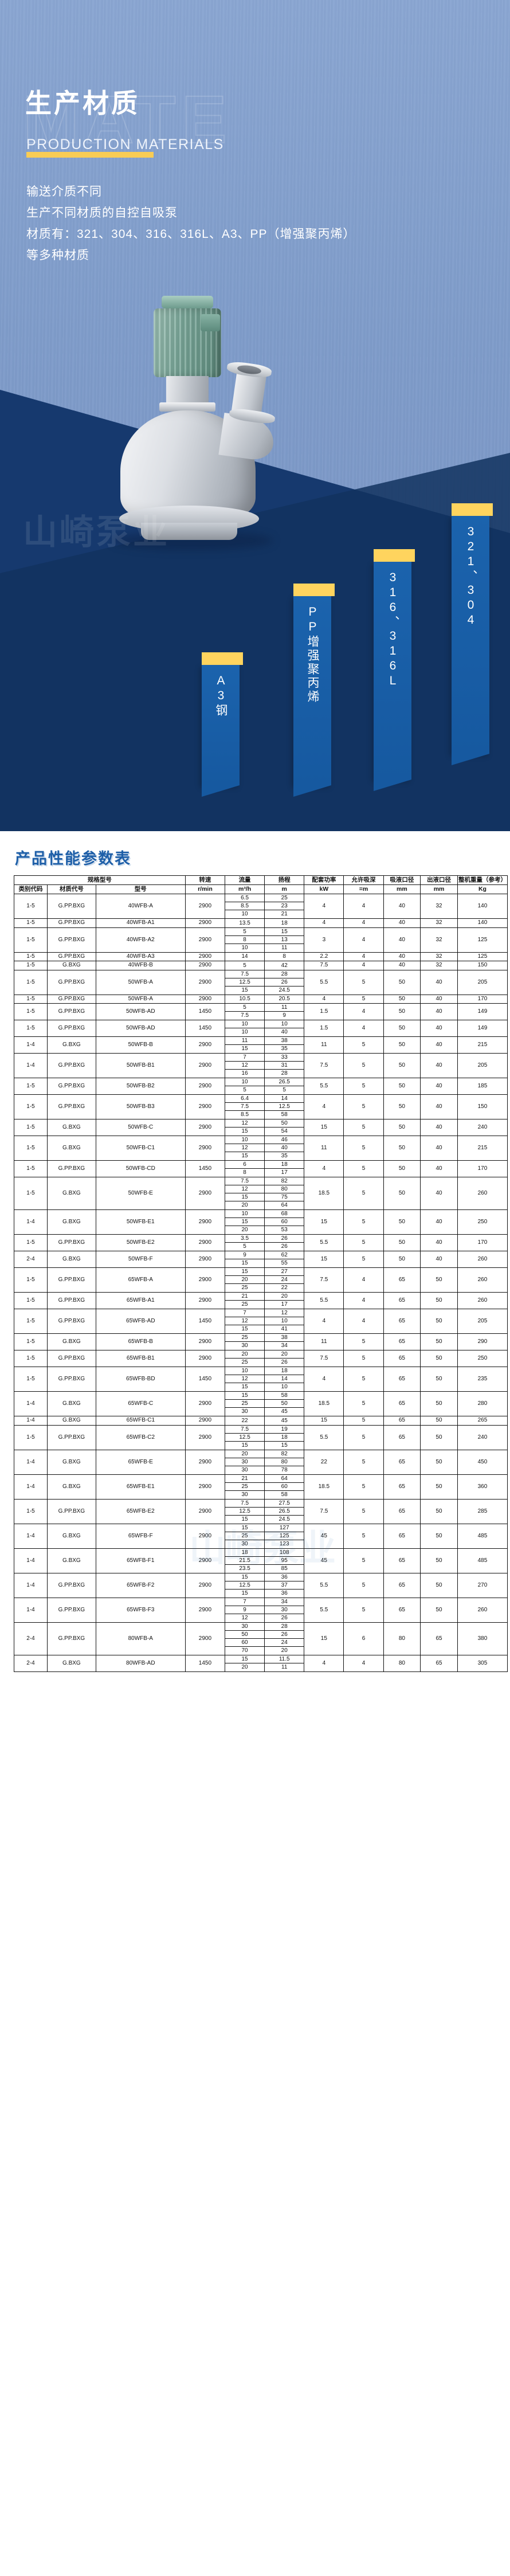 The image size is (510, 2576). I want to click on head-value: 38, so click(284, 1041).